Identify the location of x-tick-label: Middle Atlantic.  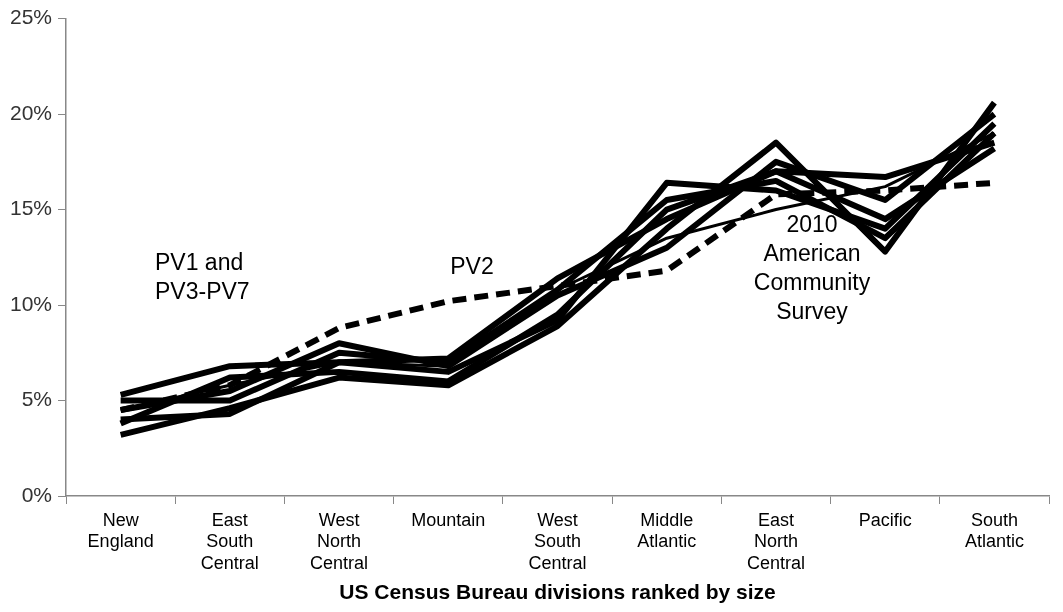
(667, 530).